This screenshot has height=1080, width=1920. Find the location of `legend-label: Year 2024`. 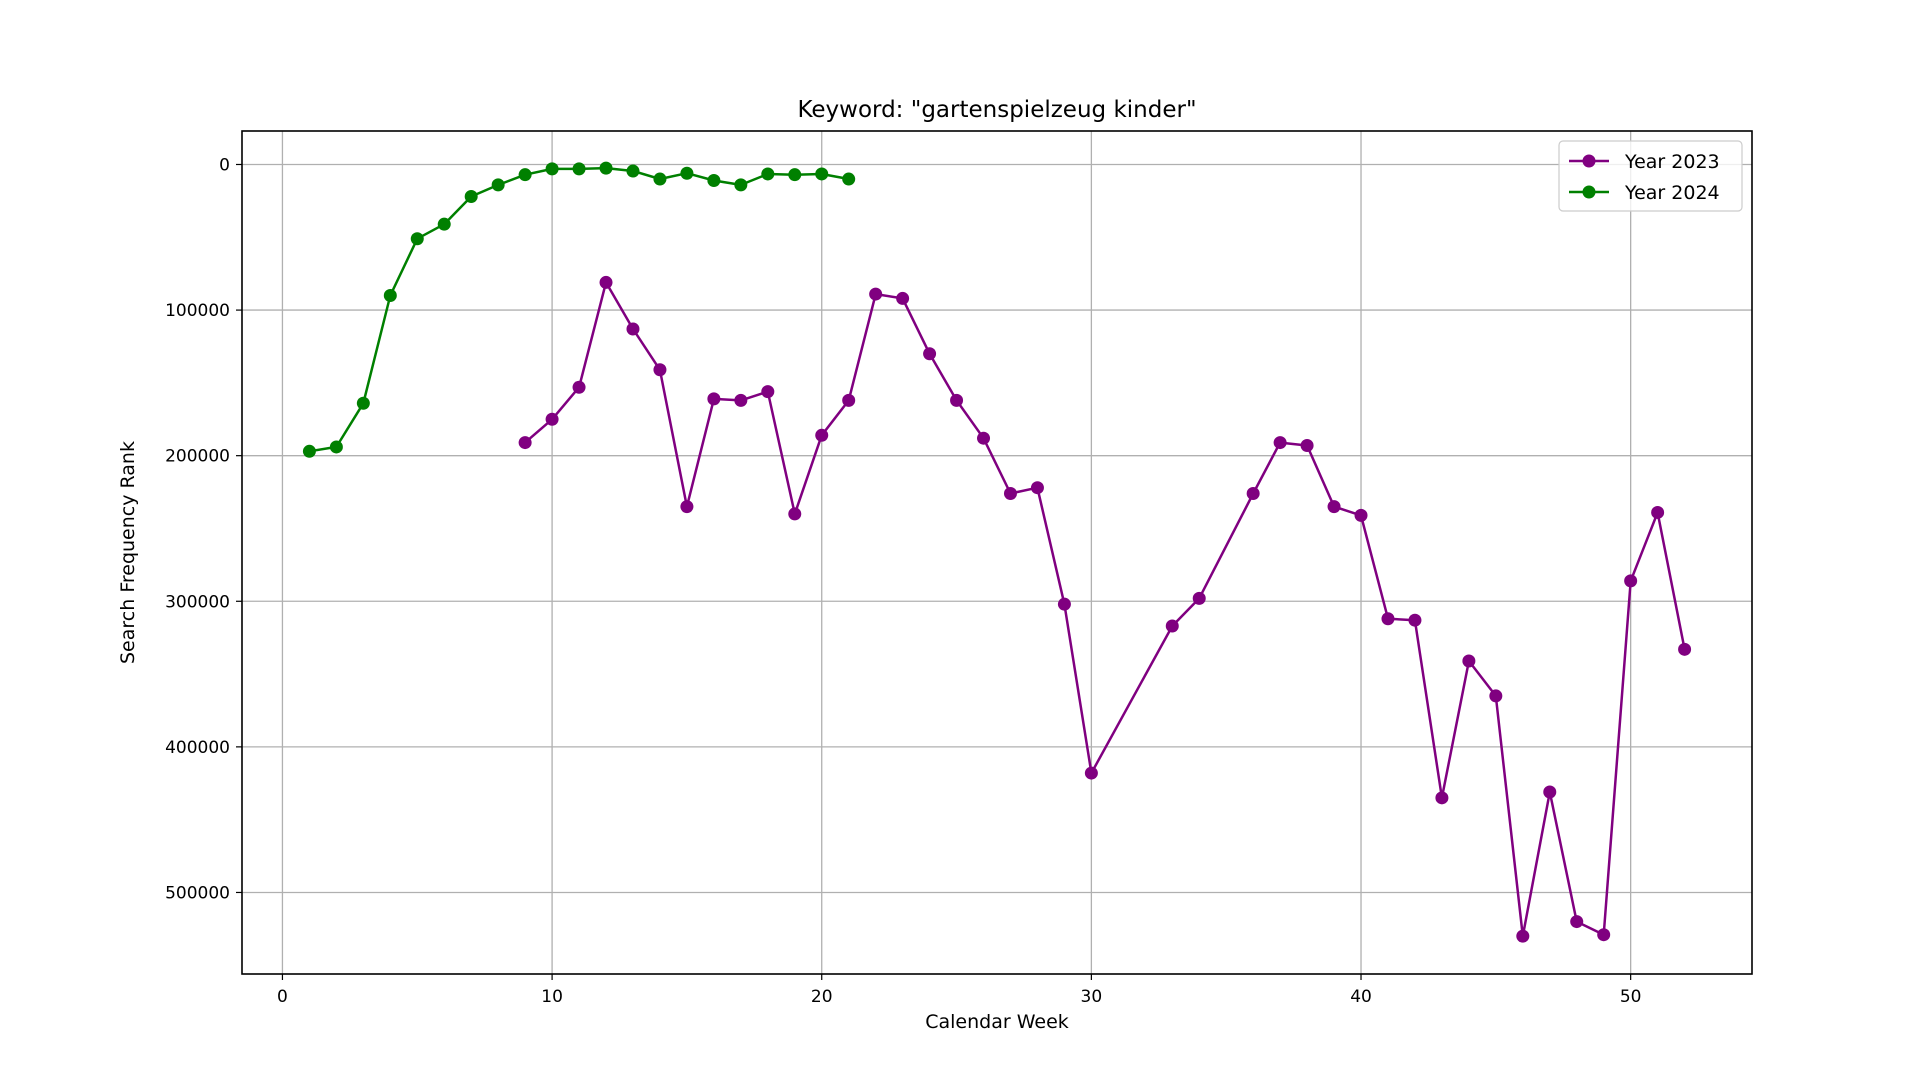

legend-label: Year 2024 is located at coordinates (1672, 193).